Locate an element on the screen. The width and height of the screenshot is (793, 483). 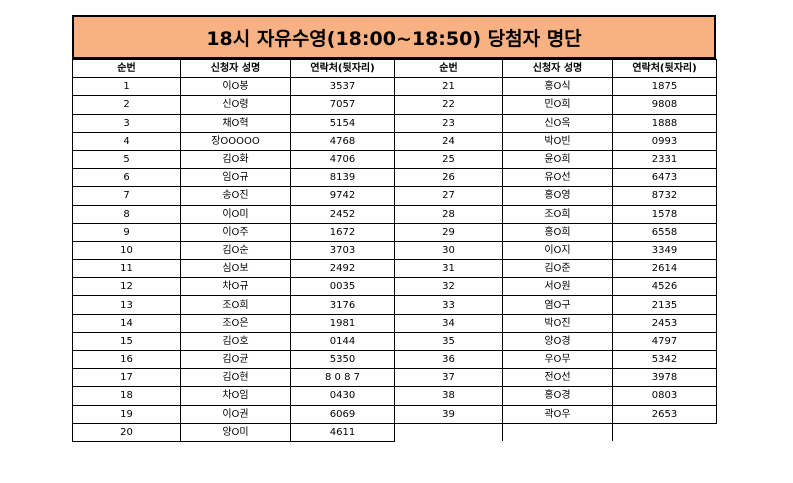
cell-seq-right is located at coordinates (448, 432).